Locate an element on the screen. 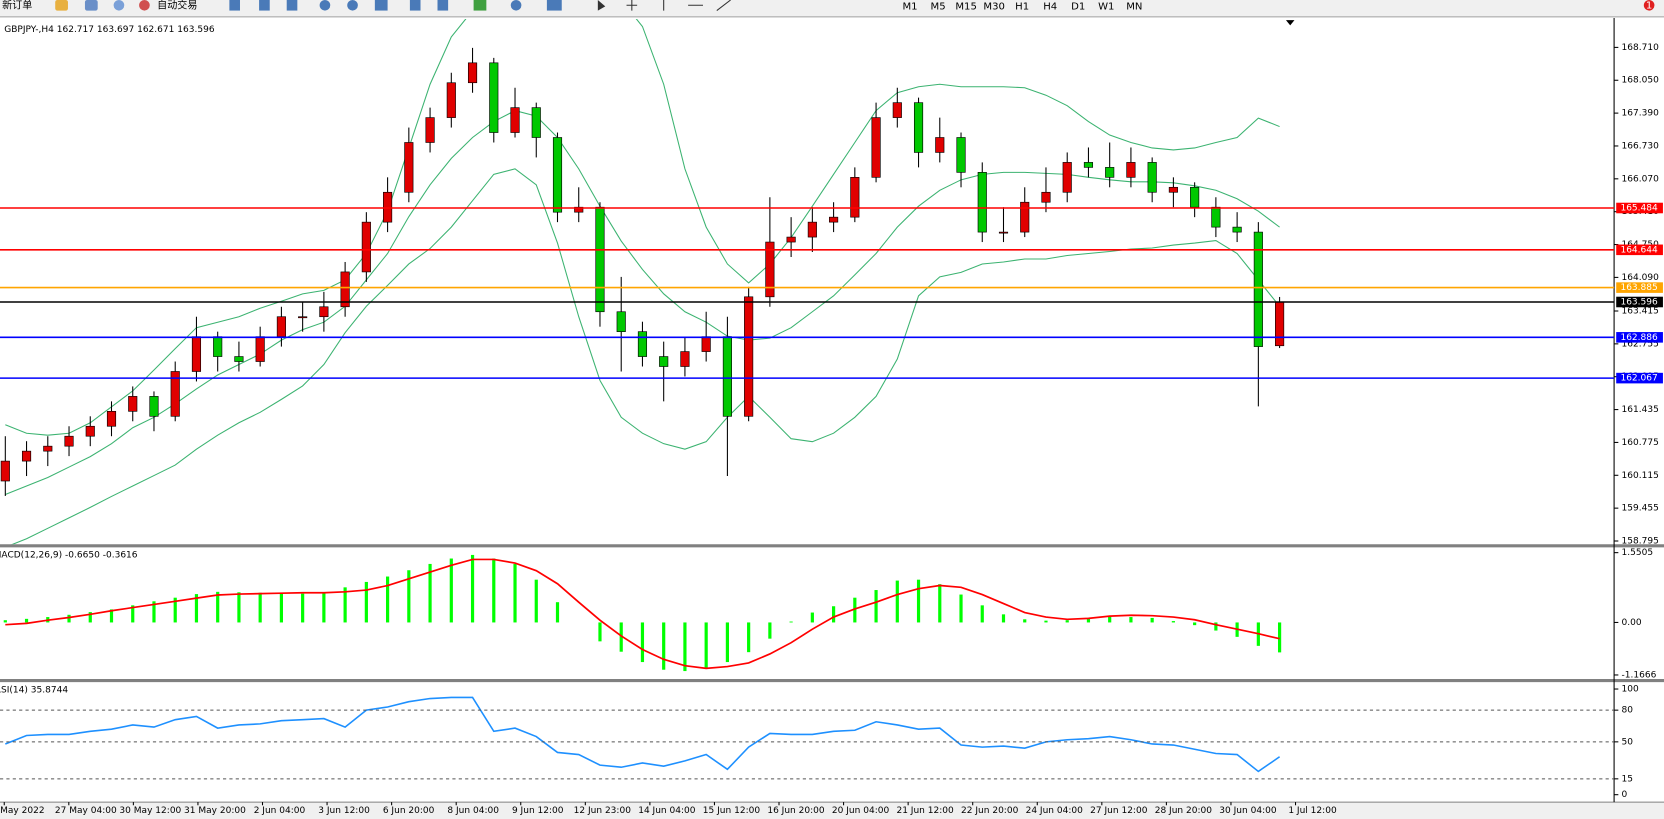  timeframe-label: M5 is located at coordinates (938, 6).